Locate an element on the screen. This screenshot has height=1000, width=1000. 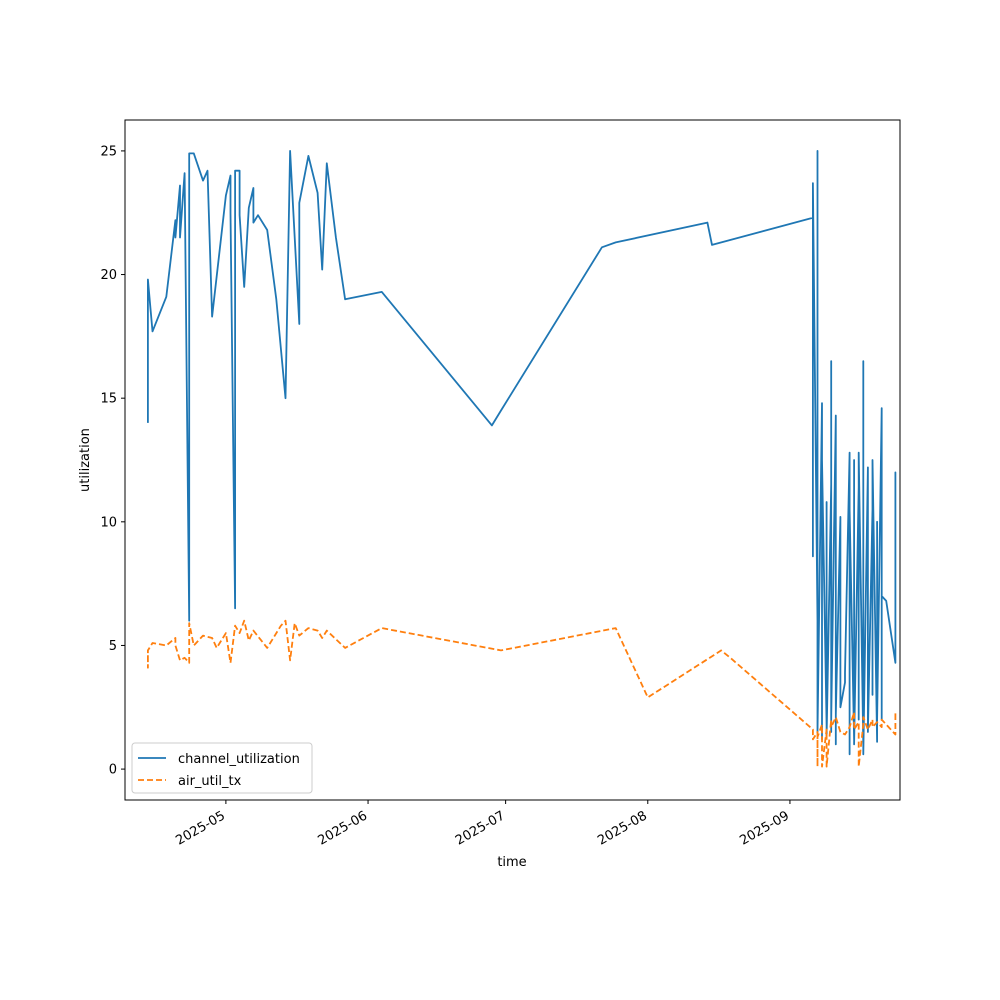
x-tick-label: 2025-08 is located at coordinates (622, 828).